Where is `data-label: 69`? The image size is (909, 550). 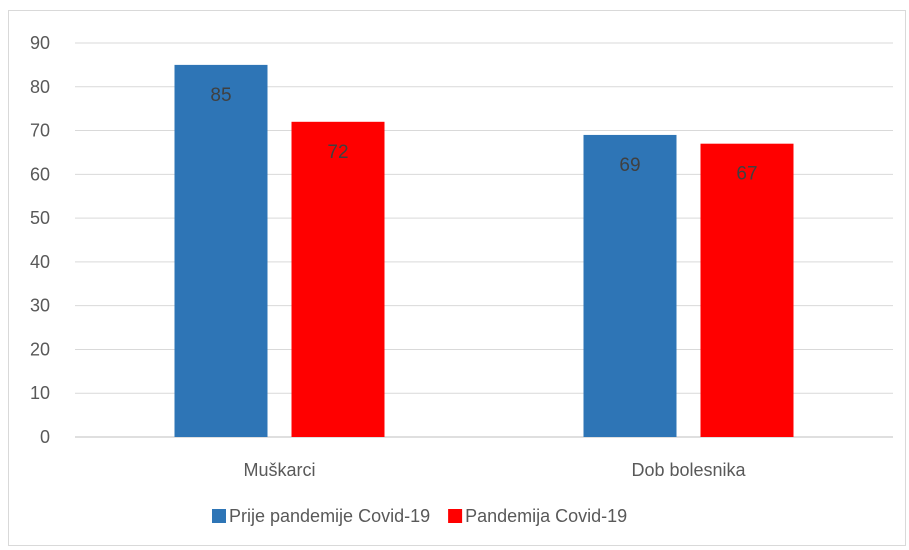 data-label: 69 is located at coordinates (629, 165).